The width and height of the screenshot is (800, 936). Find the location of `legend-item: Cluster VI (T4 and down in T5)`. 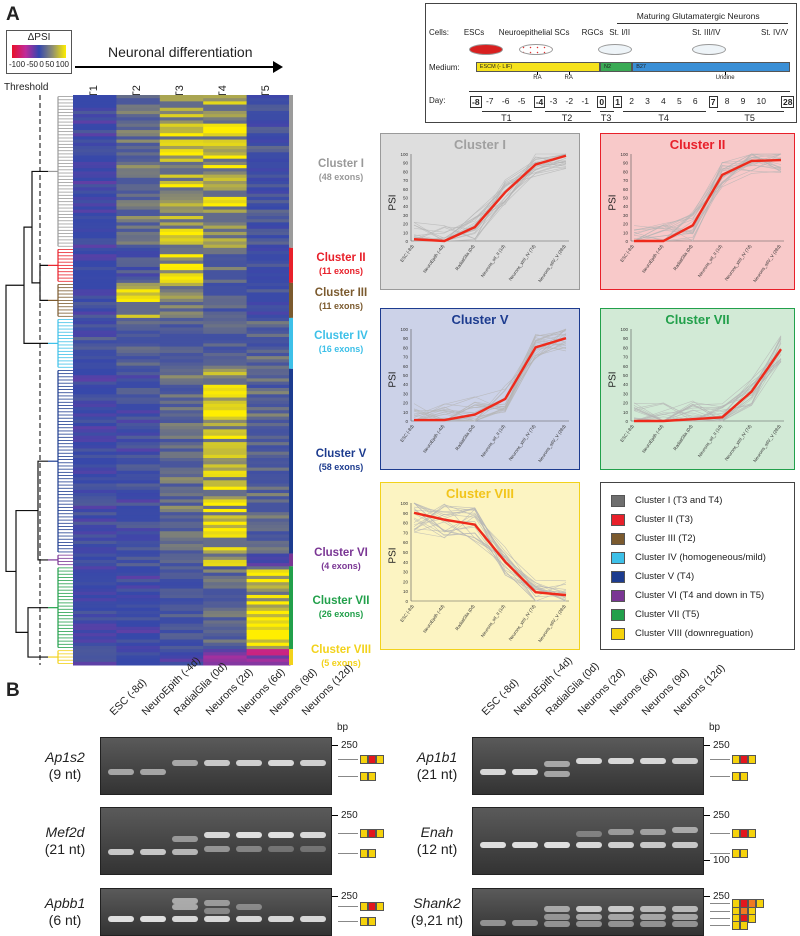

legend-item: Cluster VI (T4 and down in T5) is located at coordinates (697, 595).